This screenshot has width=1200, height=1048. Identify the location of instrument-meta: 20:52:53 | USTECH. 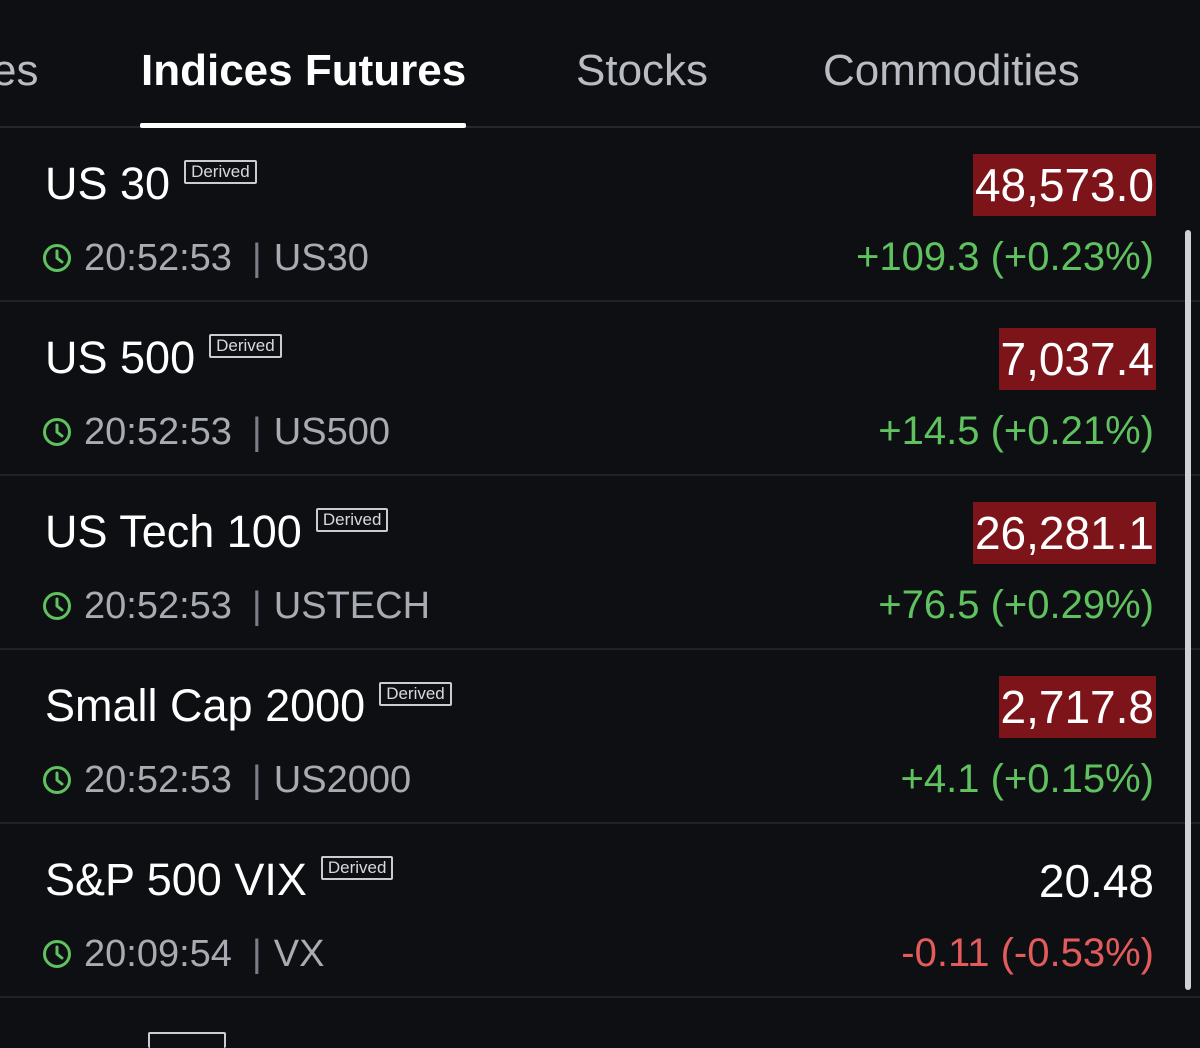
(236, 606).